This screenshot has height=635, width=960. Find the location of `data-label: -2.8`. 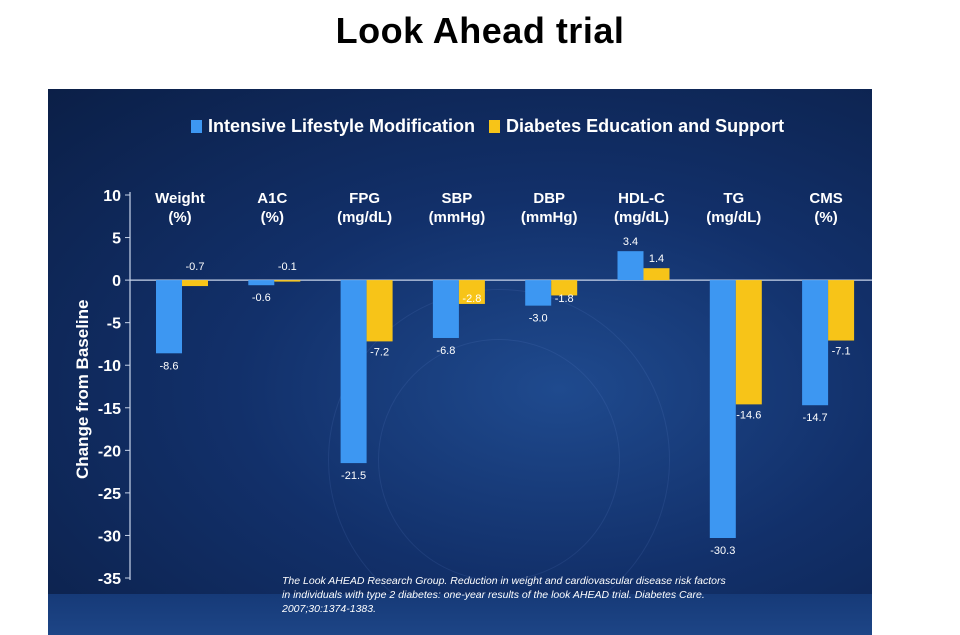

data-label: -2.8 is located at coordinates (471, 299).